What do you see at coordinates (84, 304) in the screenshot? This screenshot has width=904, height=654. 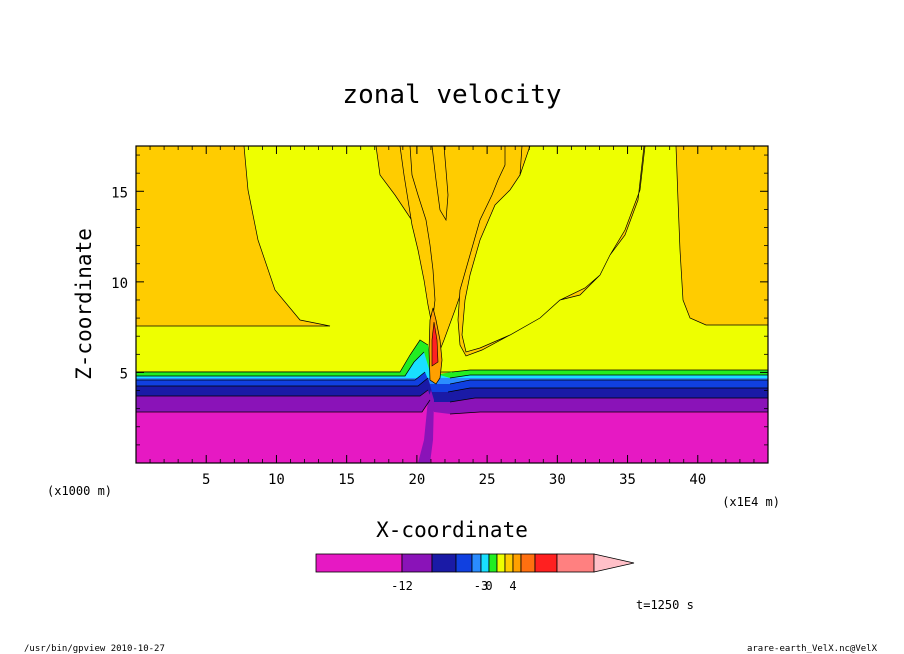 I see `y-axis-label: Z-coordinate` at bounding box center [84, 304].